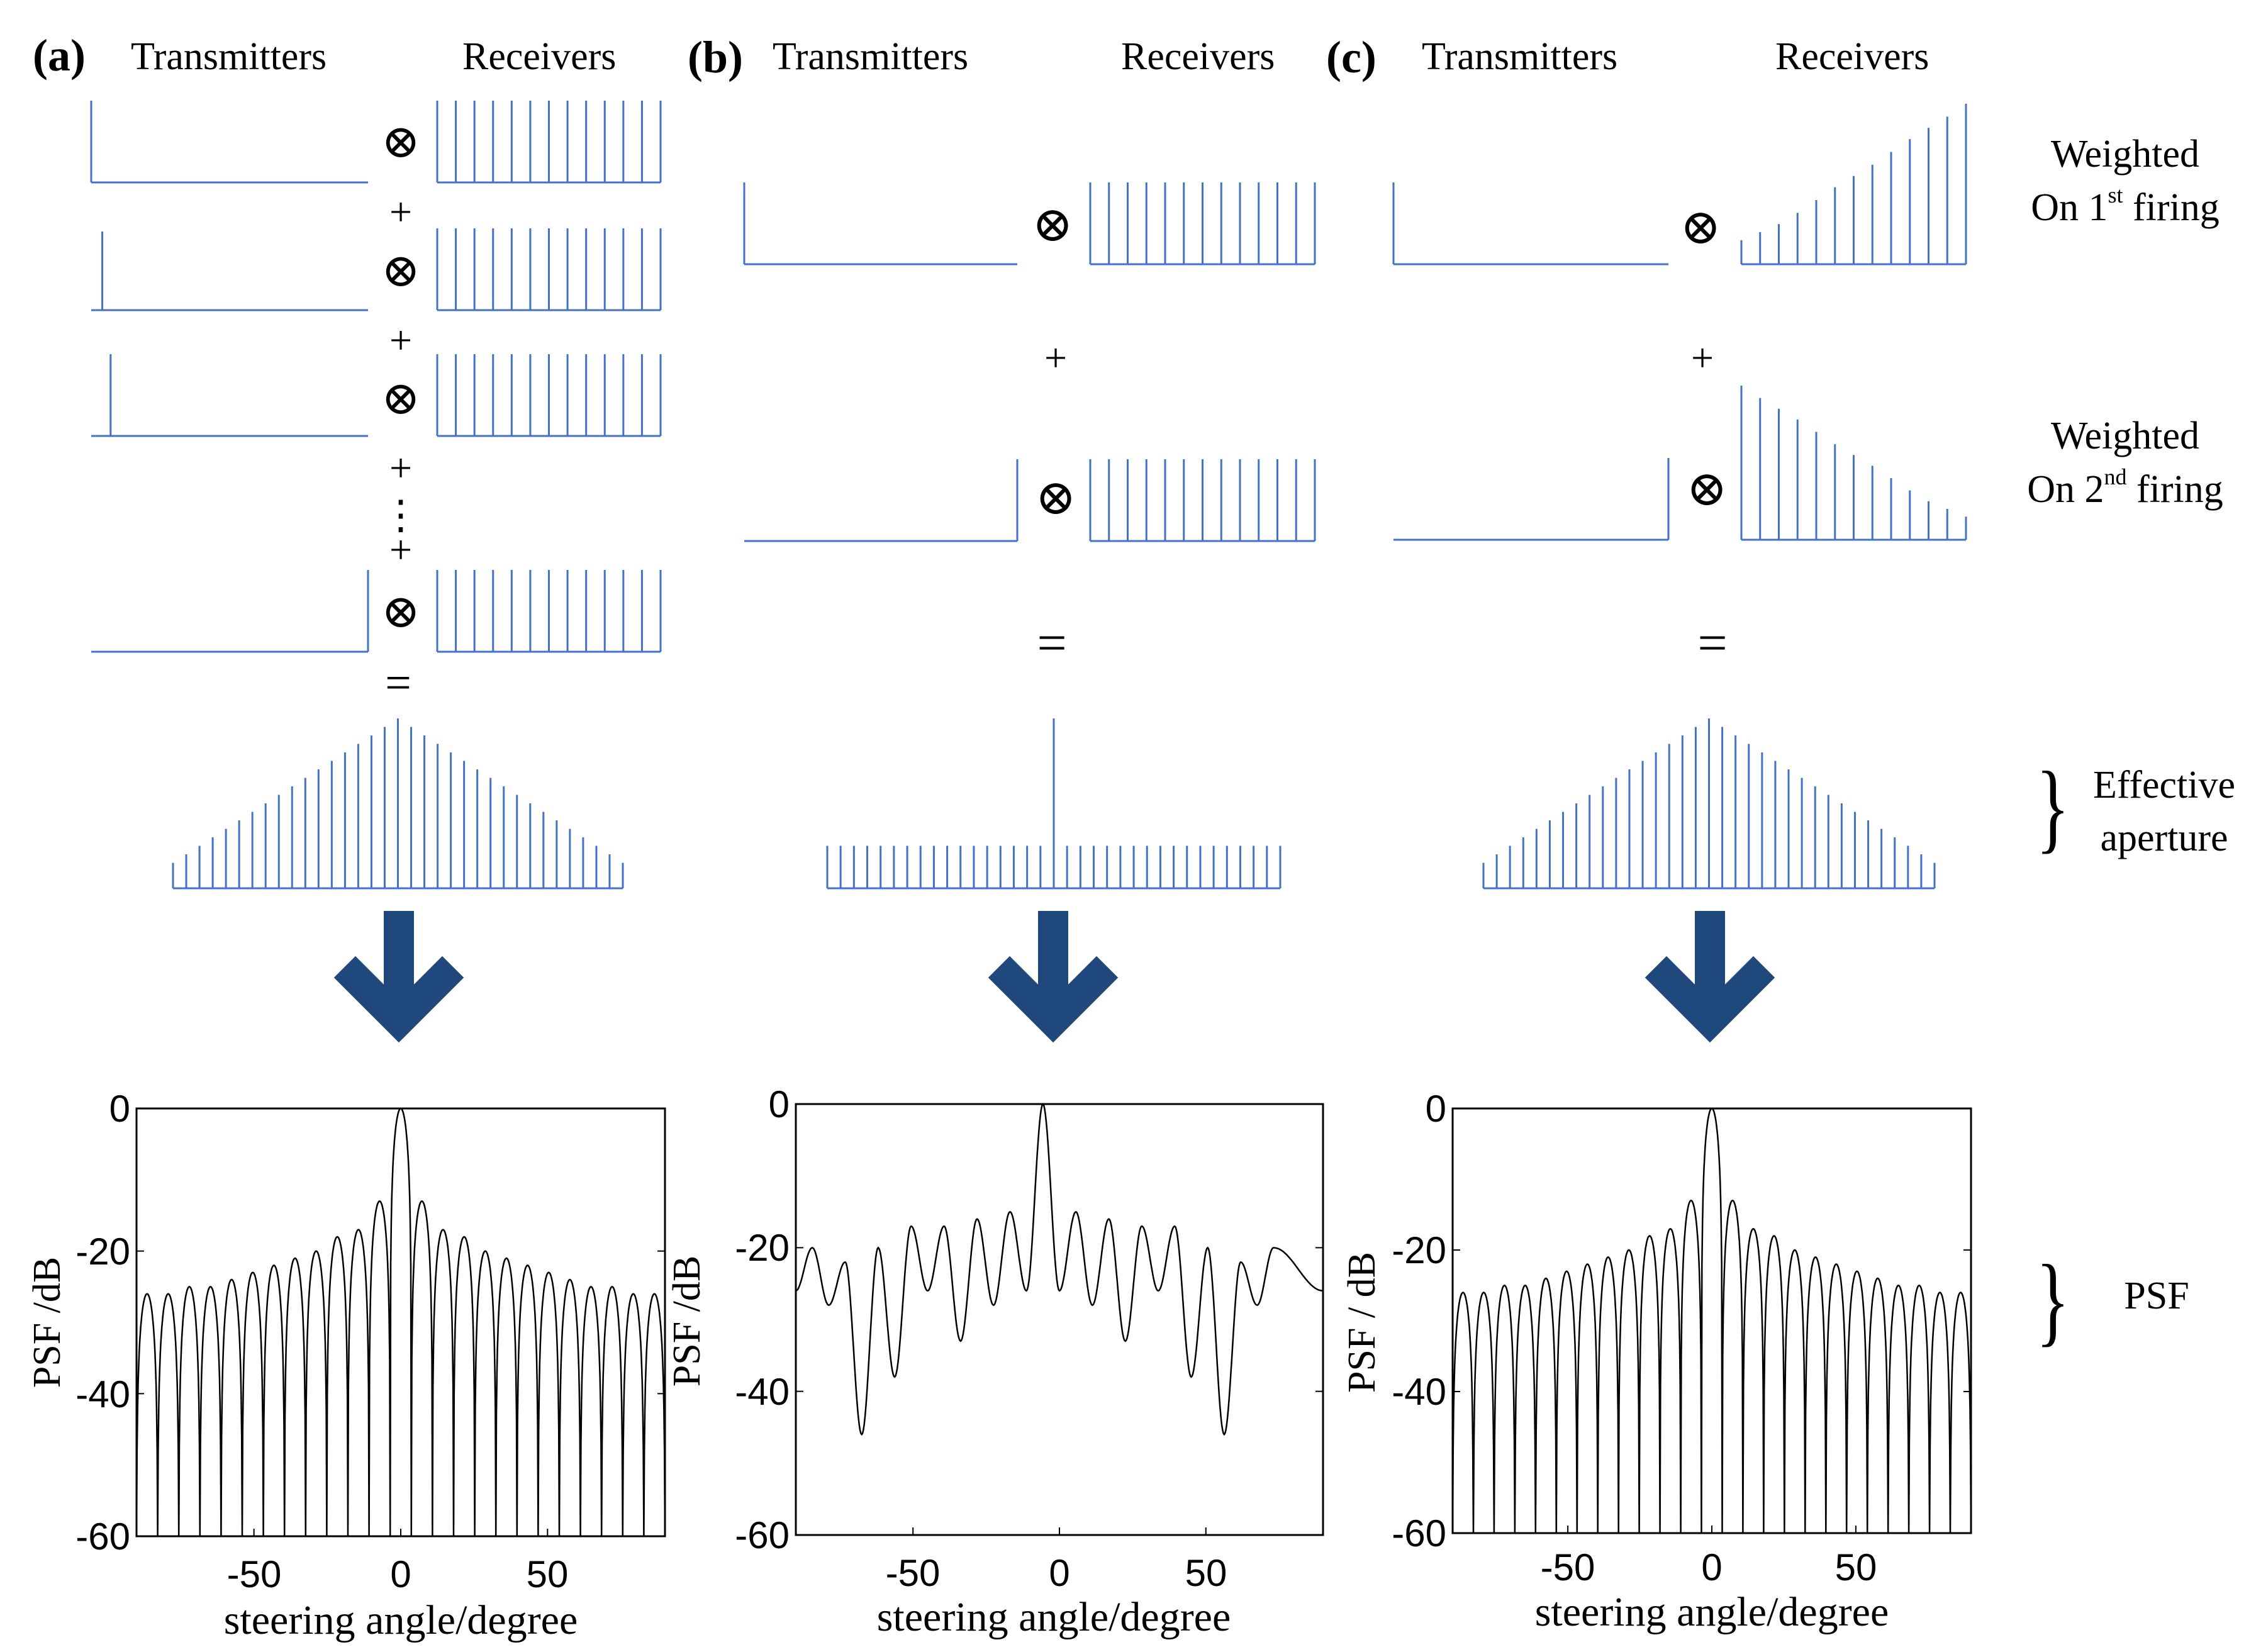 This screenshot has width=2256, height=1652. What do you see at coordinates (1052, 224) in the screenshot?
I see `times-op-b1: ⊗` at bounding box center [1052, 224].